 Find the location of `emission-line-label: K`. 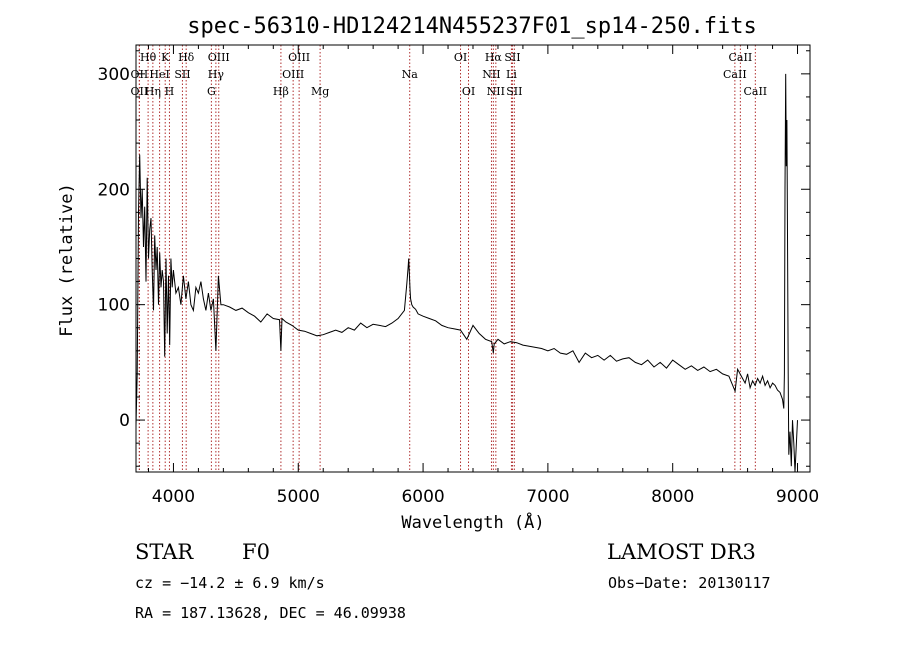

emission-line-label: K is located at coordinates (165, 57).